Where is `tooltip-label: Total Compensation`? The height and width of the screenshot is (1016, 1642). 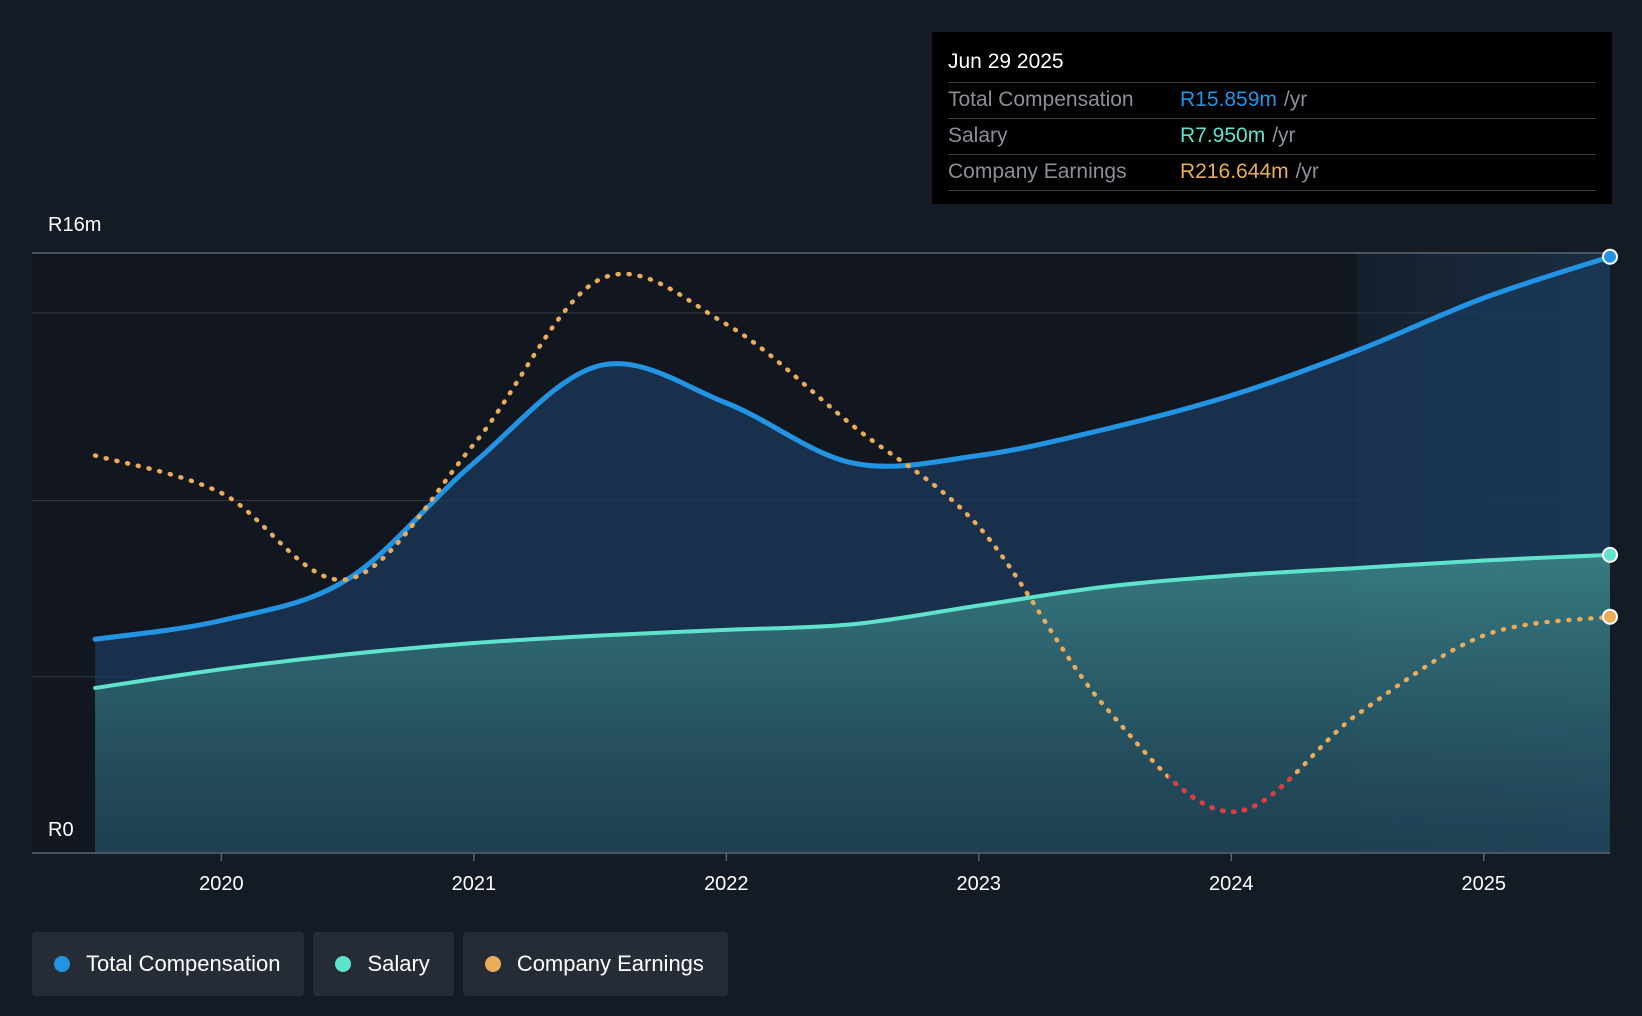
tooltip-label: Total Compensation is located at coordinates (1041, 99).